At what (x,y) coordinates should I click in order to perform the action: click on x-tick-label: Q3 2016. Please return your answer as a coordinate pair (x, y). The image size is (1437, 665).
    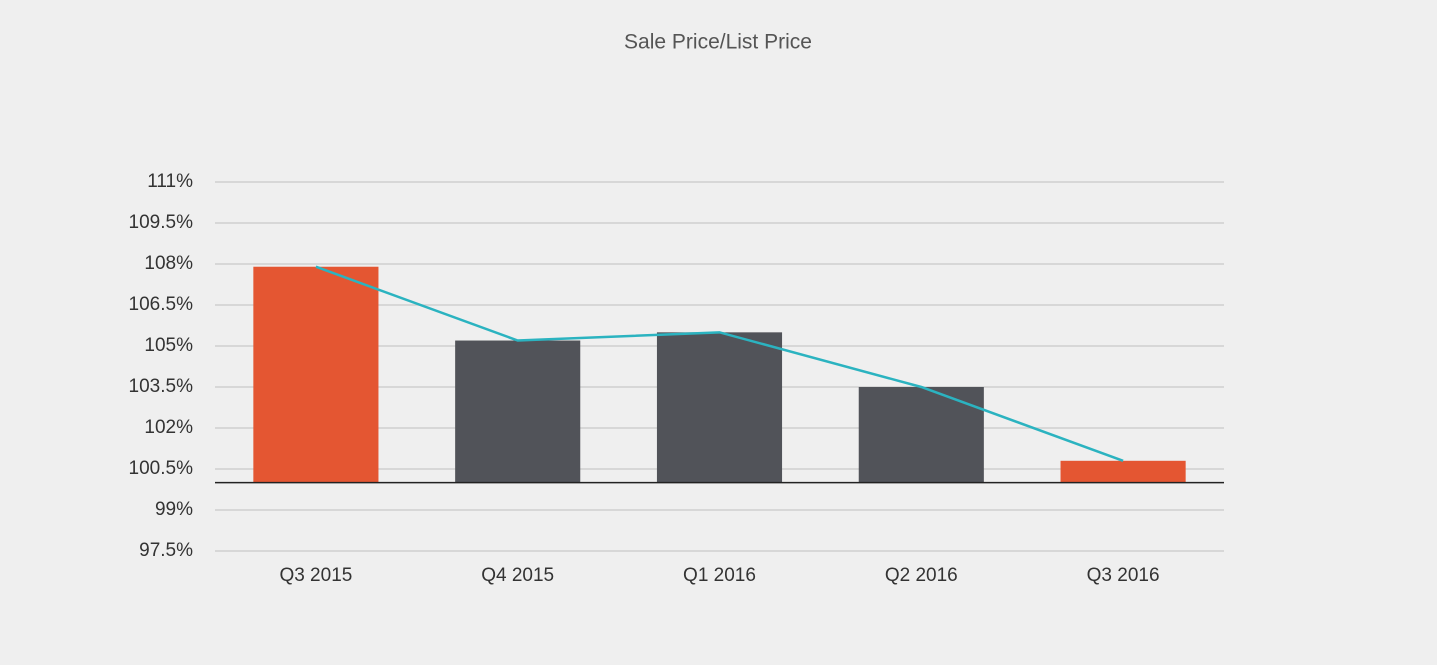
    Looking at the image, I should click on (1123, 575).